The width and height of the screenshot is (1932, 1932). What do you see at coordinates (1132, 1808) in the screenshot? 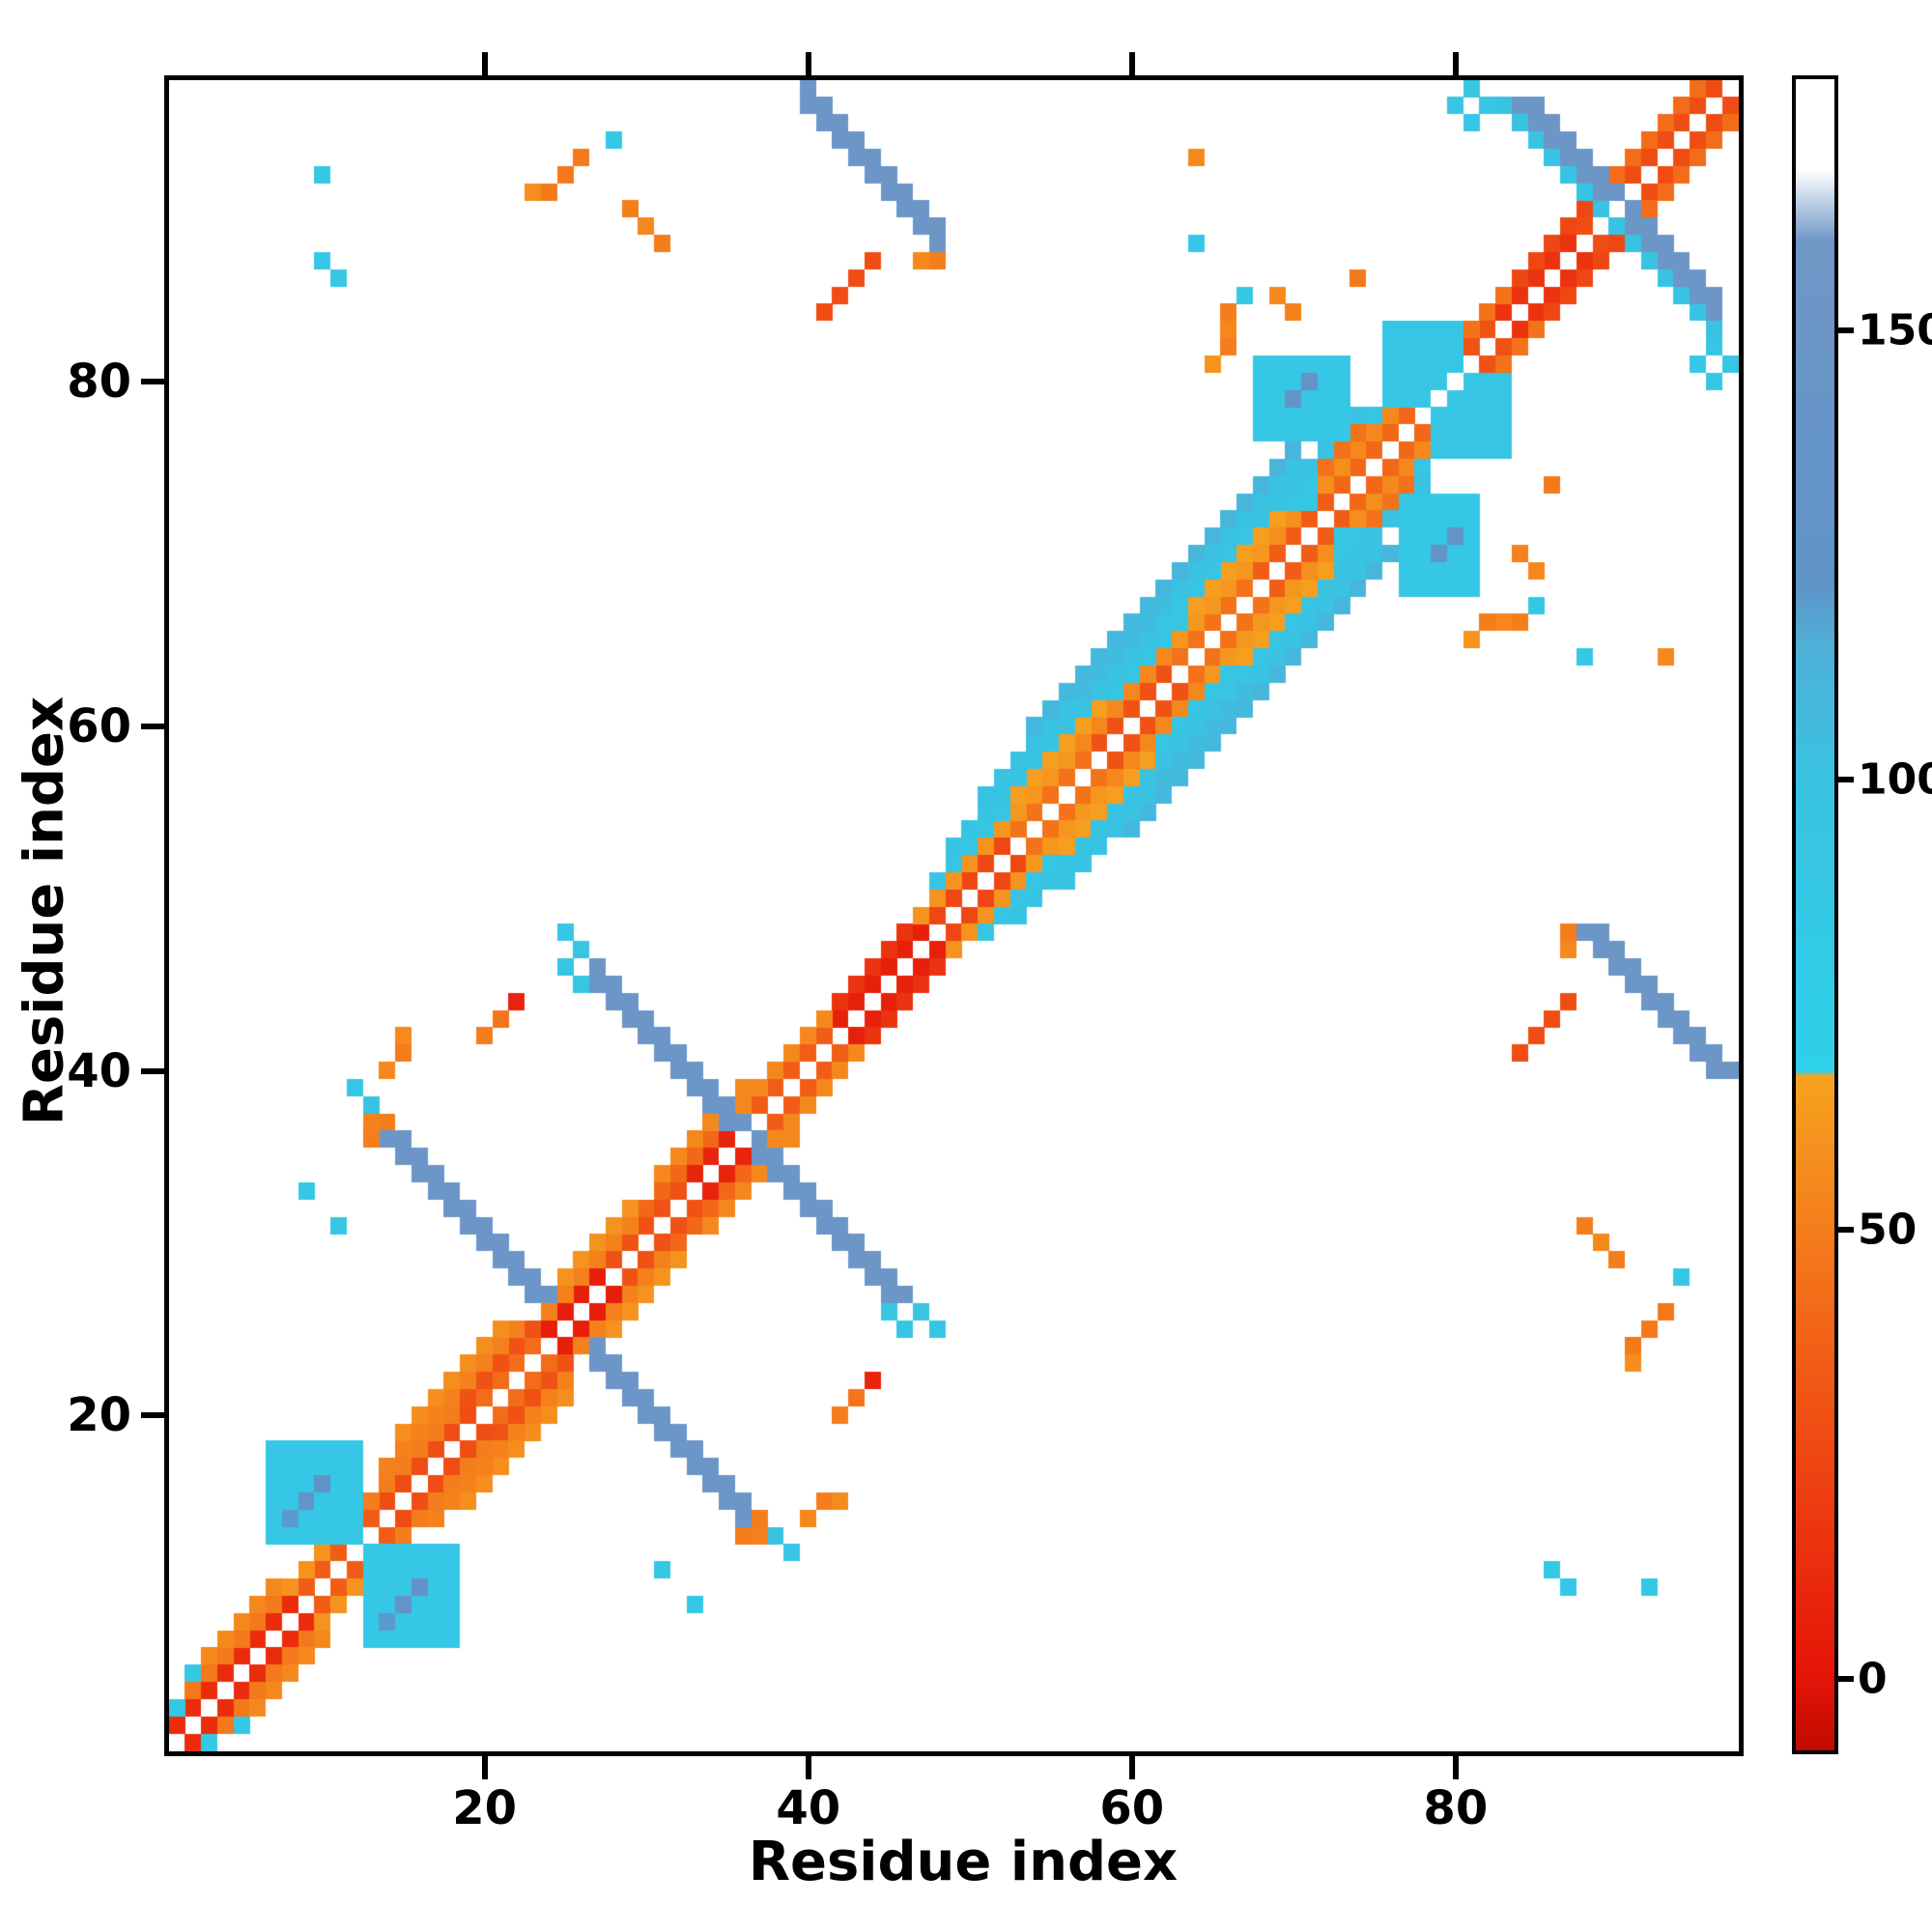
I see `x-tick-label: 60` at bounding box center [1132, 1808].